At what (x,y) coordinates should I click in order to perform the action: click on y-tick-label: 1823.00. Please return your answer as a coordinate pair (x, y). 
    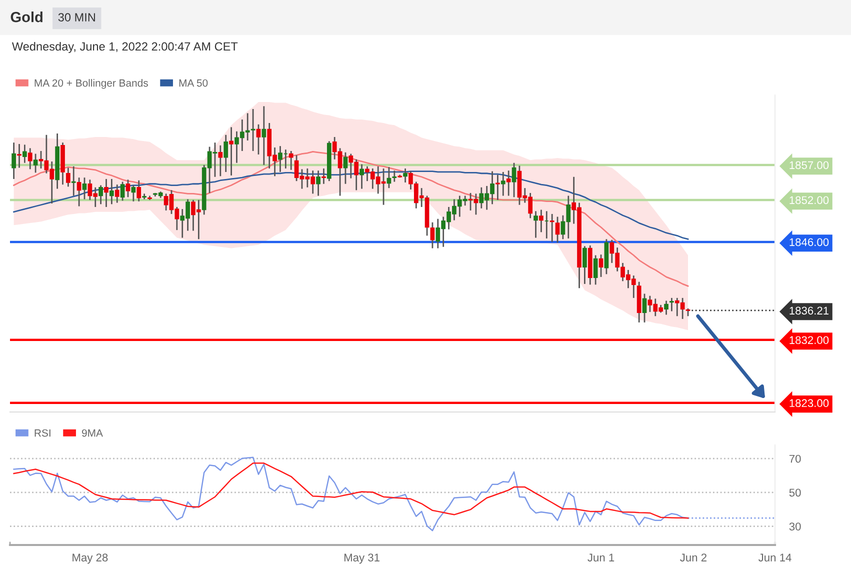
    Looking at the image, I should click on (809, 403).